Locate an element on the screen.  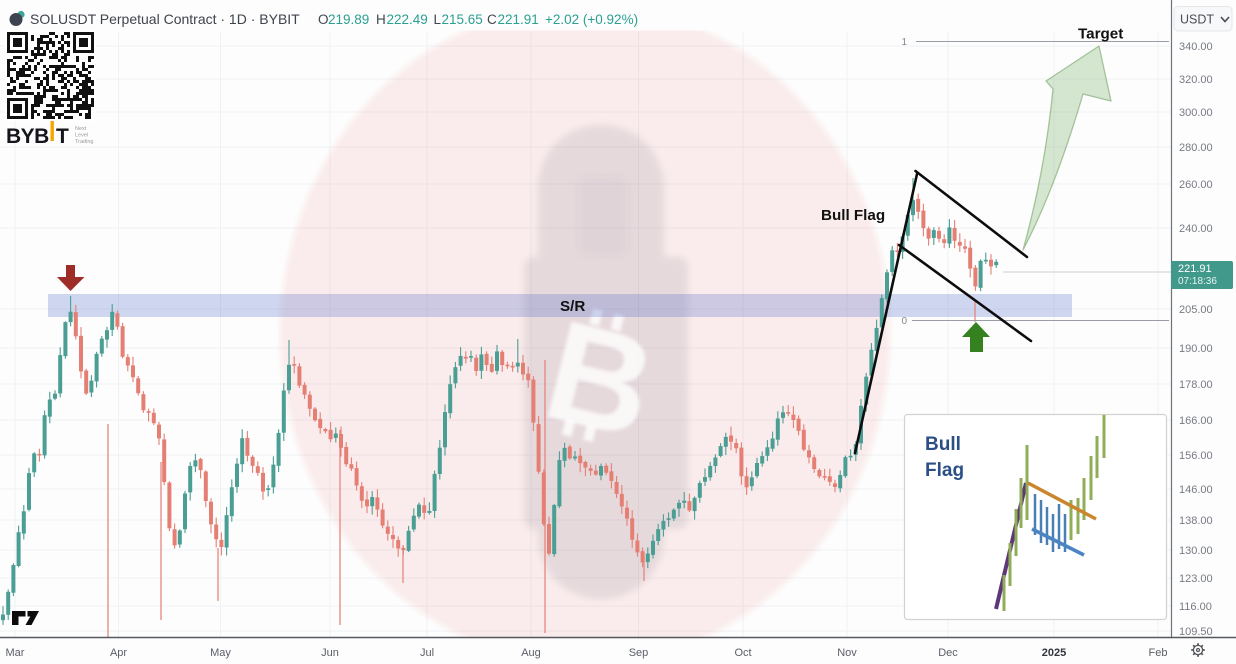
svg-text: Level is located at coordinates (81, 136).